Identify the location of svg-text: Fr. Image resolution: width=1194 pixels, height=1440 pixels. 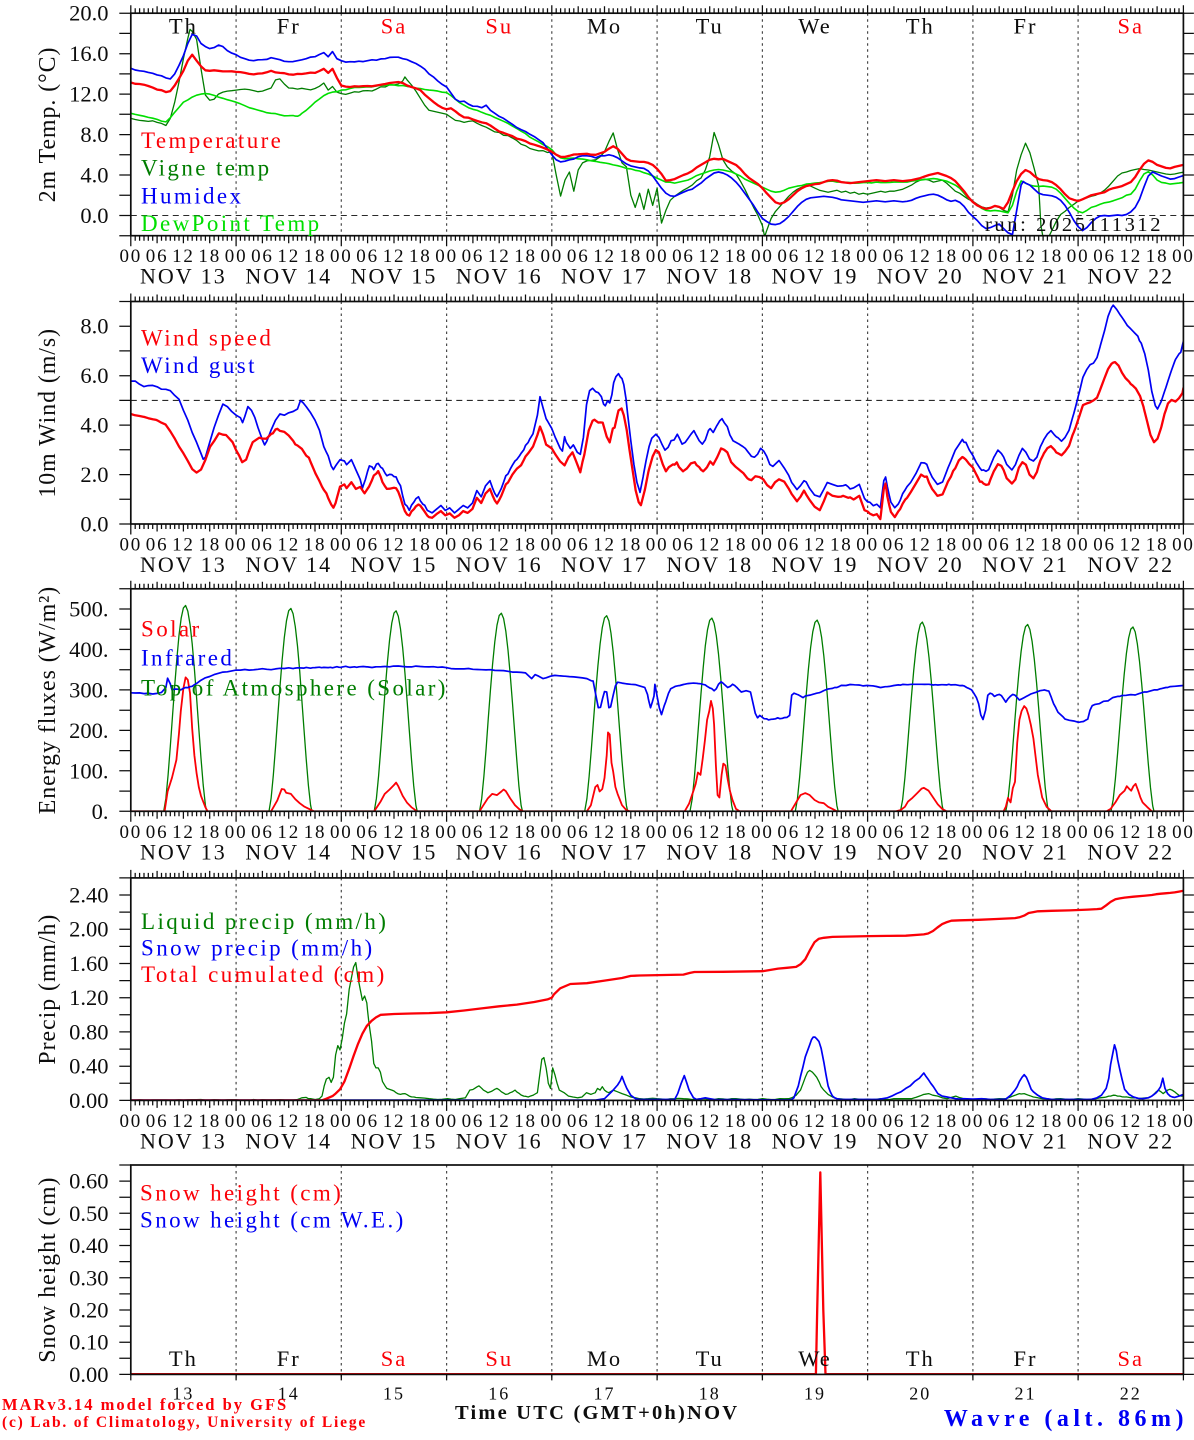
(1025, 26).